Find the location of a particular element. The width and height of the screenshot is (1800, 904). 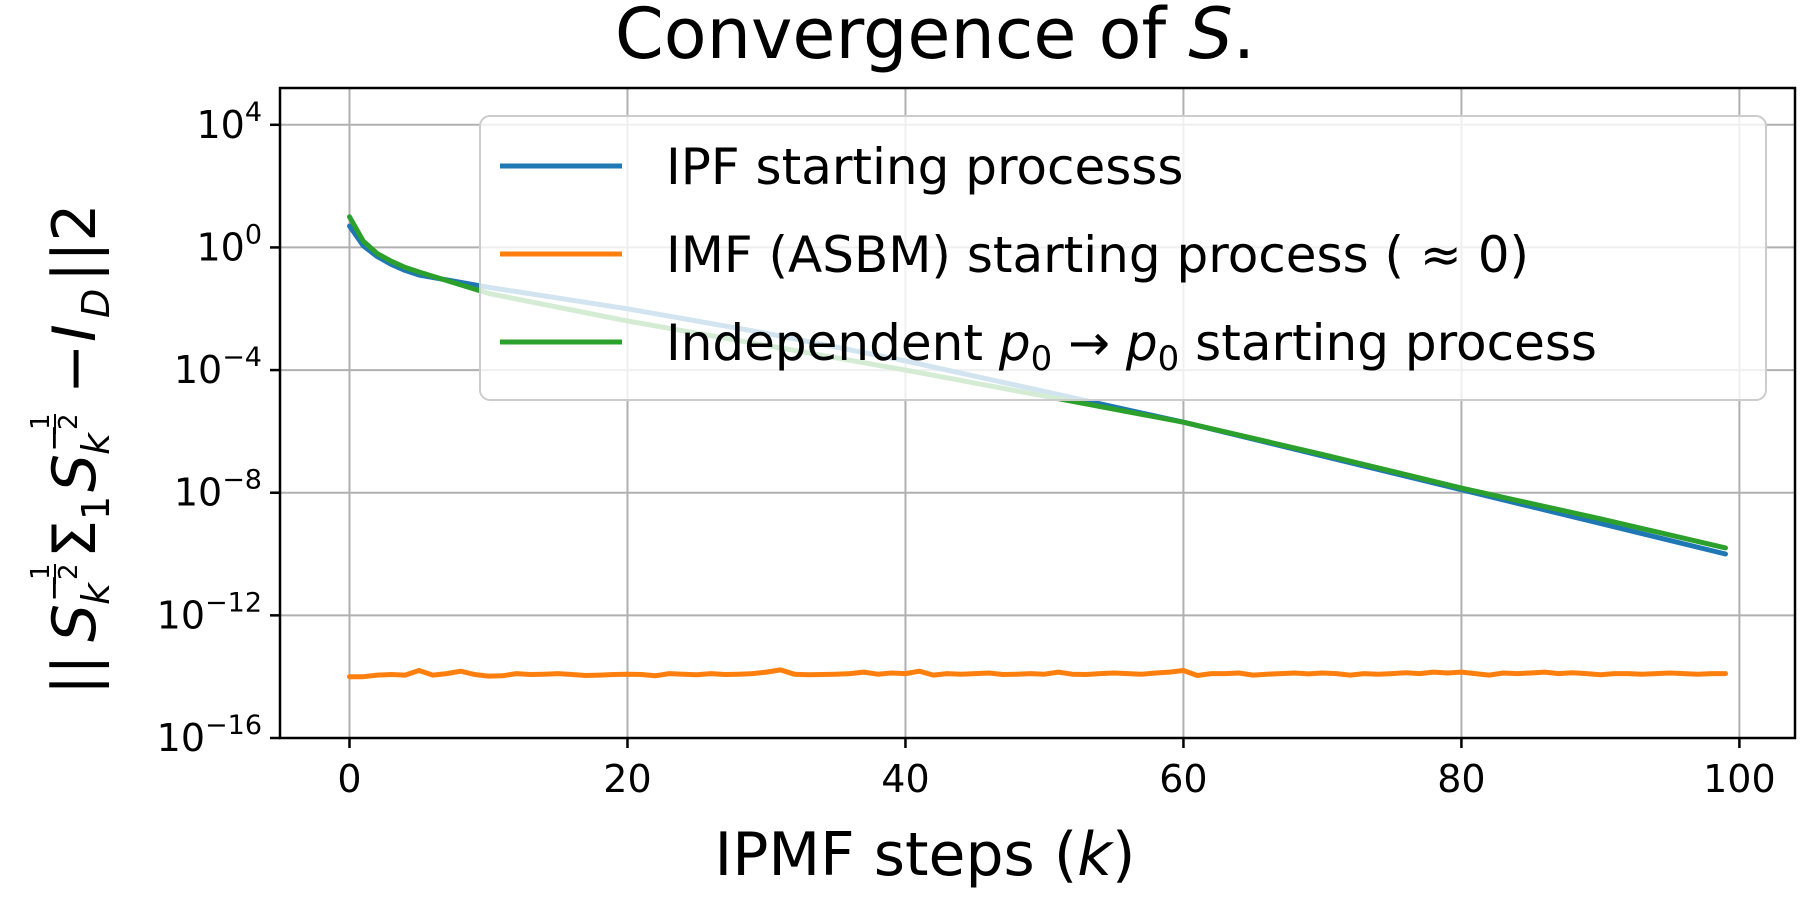

x-tick-label: 100 is located at coordinates (1739, 779).